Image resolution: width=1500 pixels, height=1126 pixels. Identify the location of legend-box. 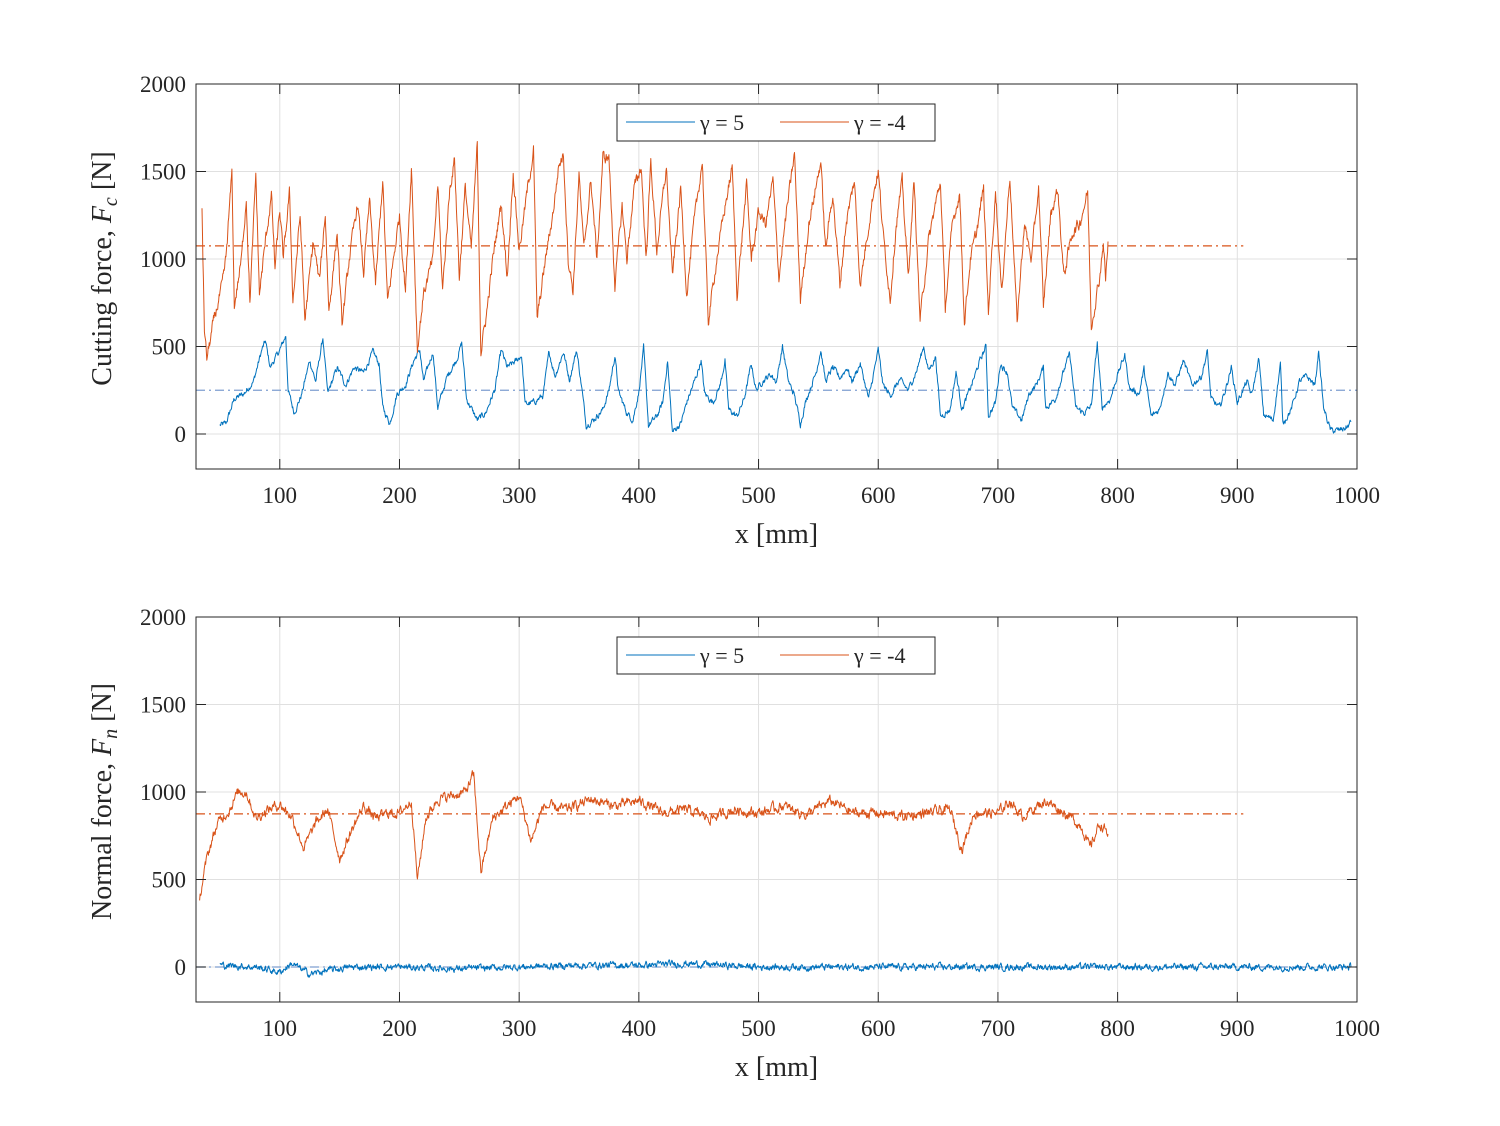
(776, 122).